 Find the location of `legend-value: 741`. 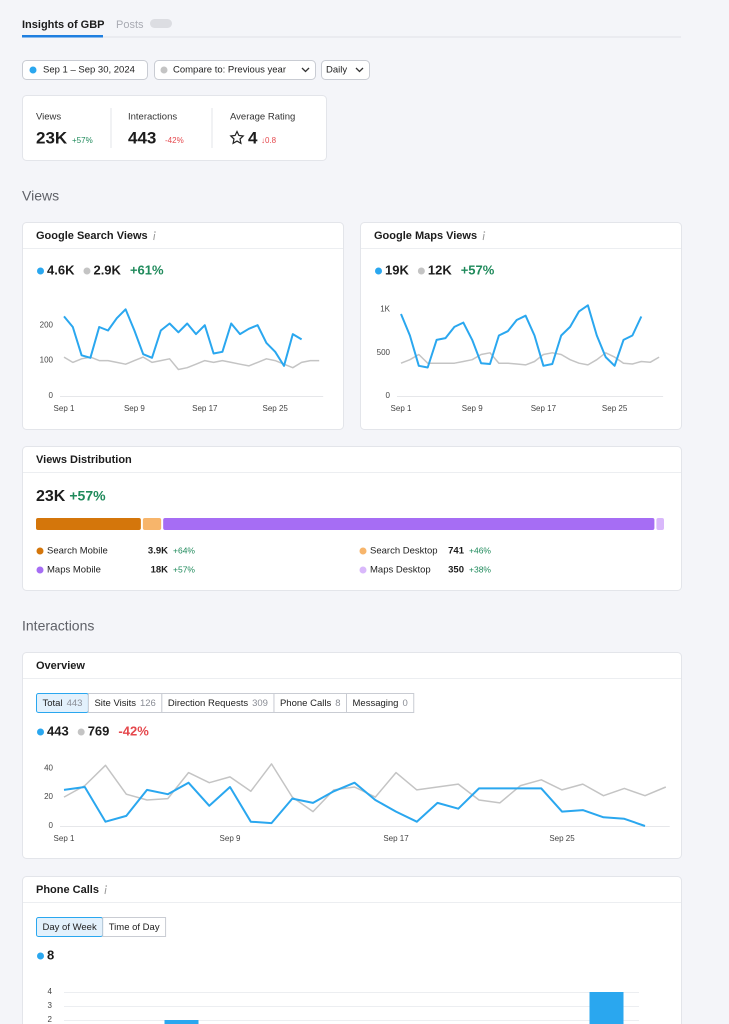

legend-value: 741 is located at coordinates (456, 551).